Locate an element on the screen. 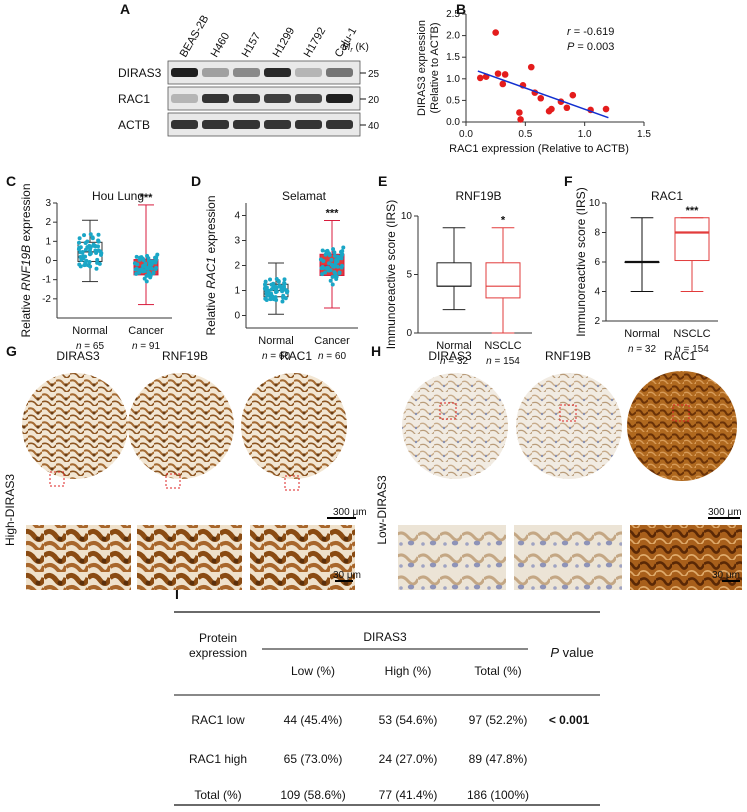 The image size is (747, 812). x-axis-label: RAC1 expression (Relative to ACTB) is located at coordinates (539, 149).